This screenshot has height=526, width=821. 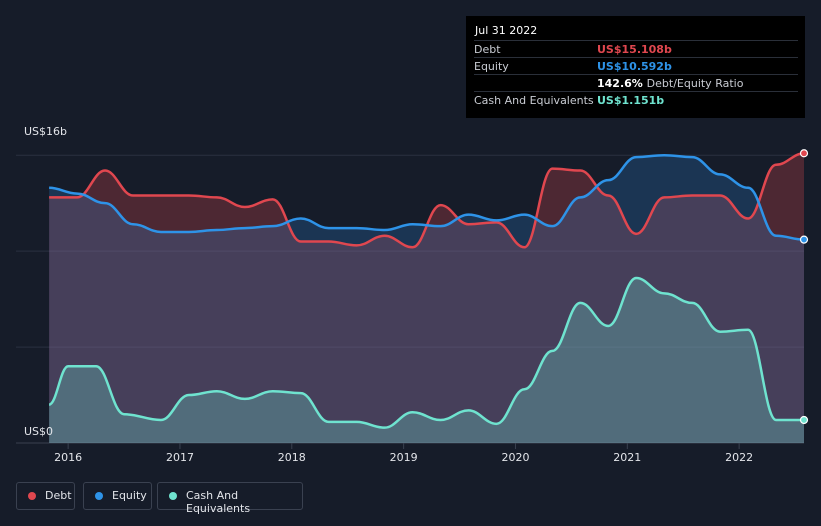 I want to click on tooltip-row-cash: Cash And Equivalents US$1.151b, so click(x=636, y=100).